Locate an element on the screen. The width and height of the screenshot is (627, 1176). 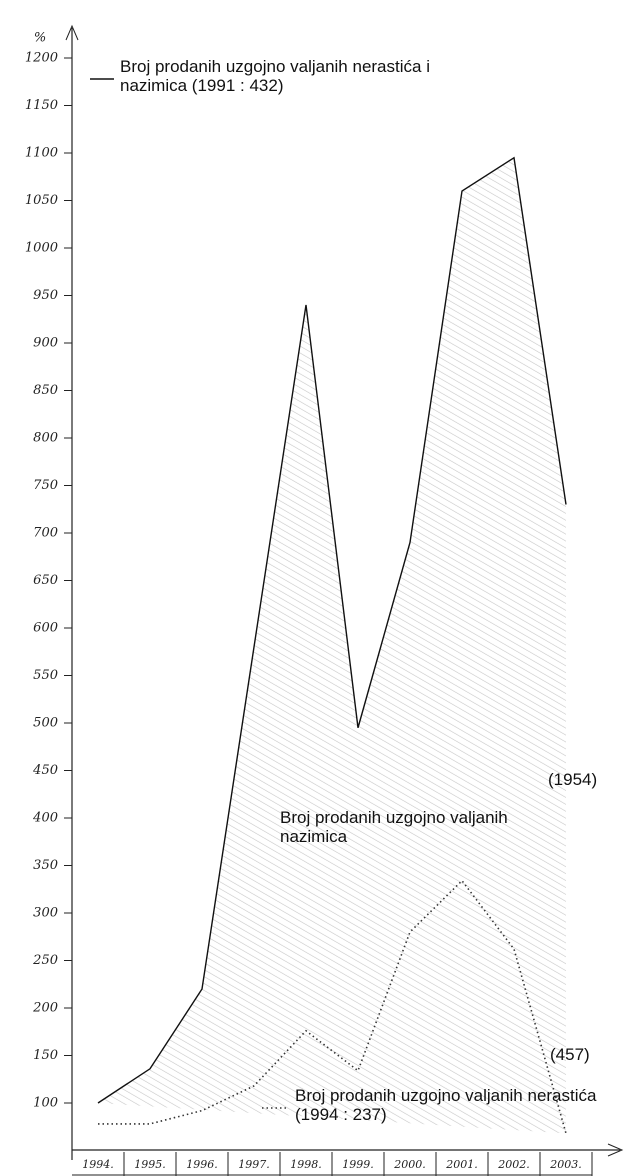
x-tick-label: 1995. is located at coordinates (150, 1164).